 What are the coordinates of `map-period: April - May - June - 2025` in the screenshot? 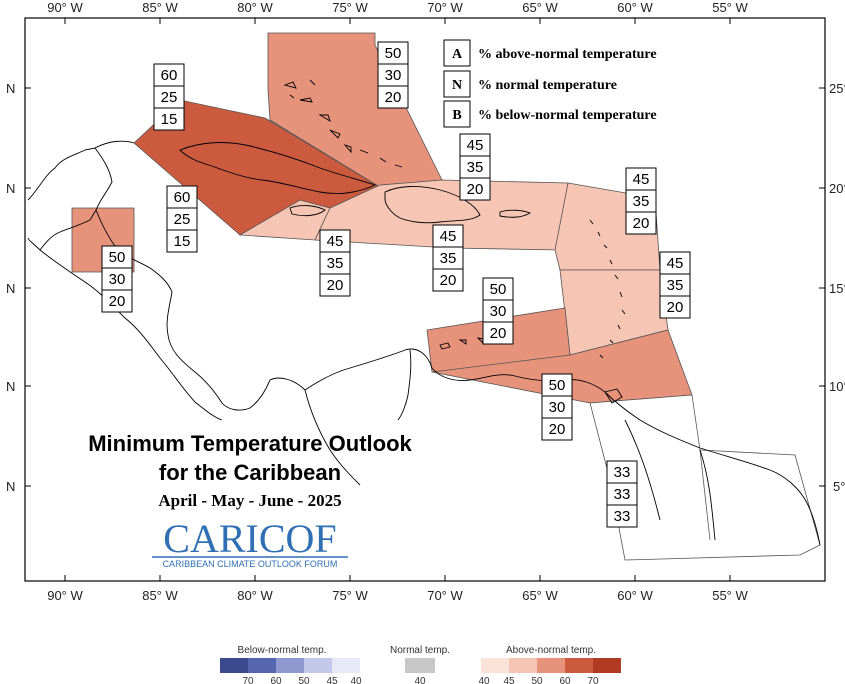 It's located at (249, 500).